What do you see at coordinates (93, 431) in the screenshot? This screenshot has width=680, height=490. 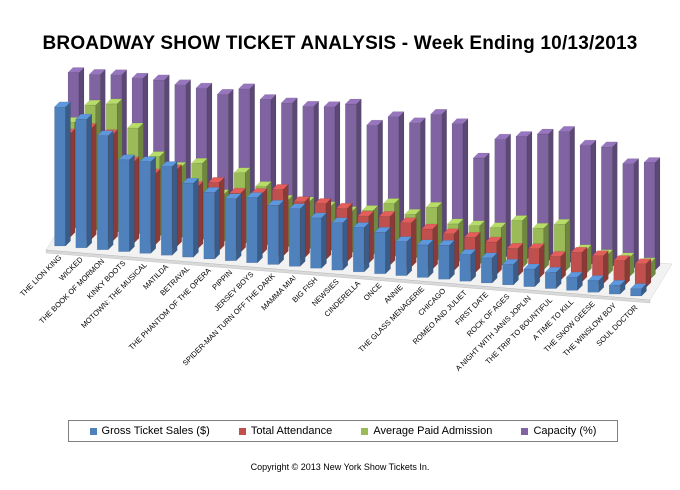 I see `legend-swatch-gross` at bounding box center [93, 431].